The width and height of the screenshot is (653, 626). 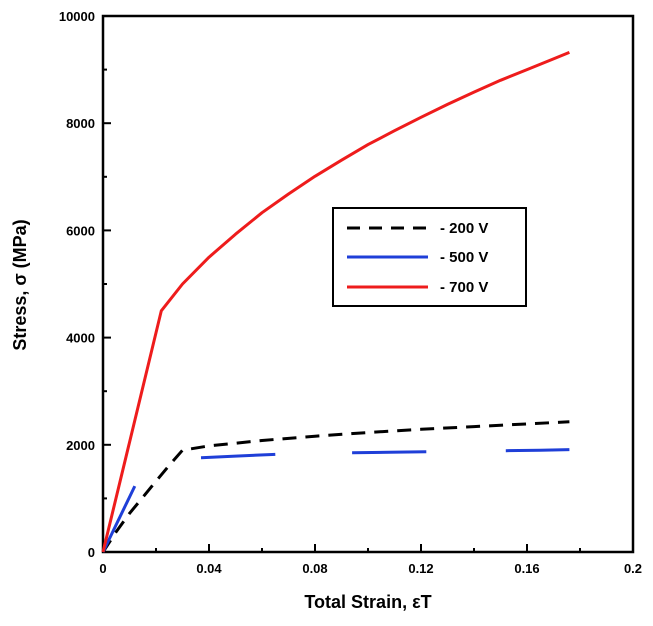 I want to click on legend-label-700v: - 700 V, so click(x=464, y=287).